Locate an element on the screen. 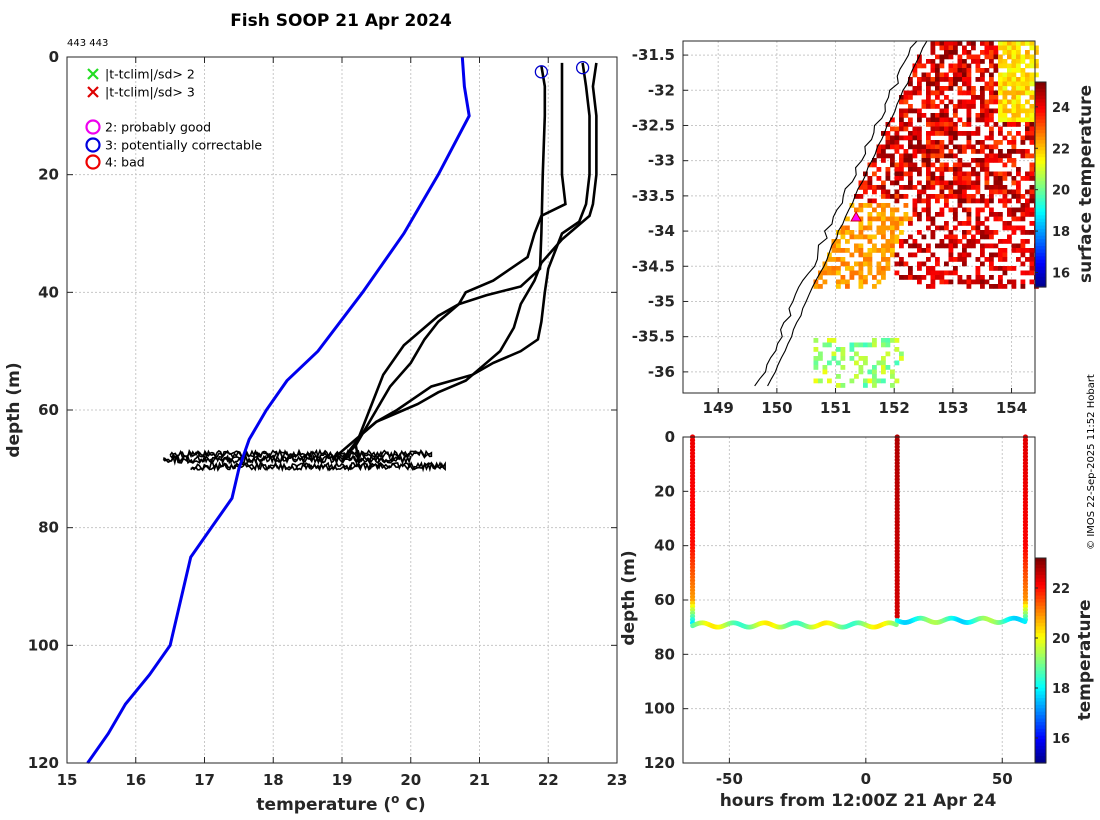 Image resolution: width=1100 pixels, height=820 pixels. xlabel-superscript: o is located at coordinates (395, 799).